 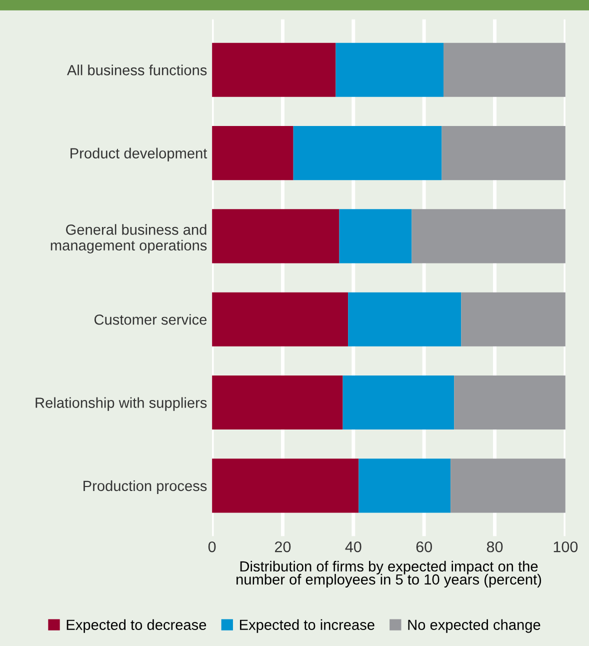 What do you see at coordinates (307, 626) in the screenshot?
I see `legend-label: Expected to increase` at bounding box center [307, 626].